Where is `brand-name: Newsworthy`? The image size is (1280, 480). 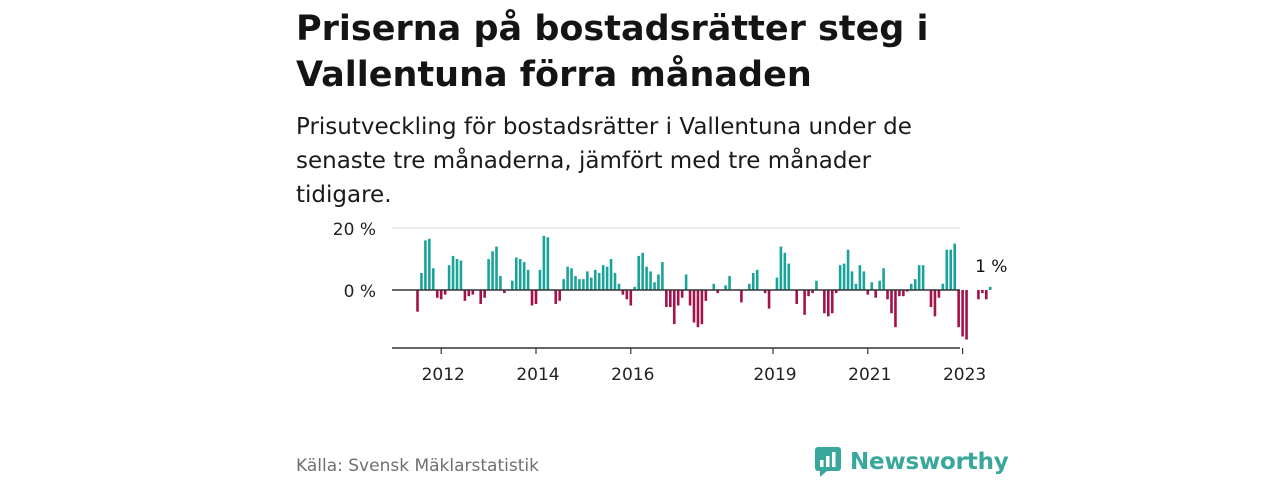
brand-name: Newsworthy is located at coordinates (929, 462).